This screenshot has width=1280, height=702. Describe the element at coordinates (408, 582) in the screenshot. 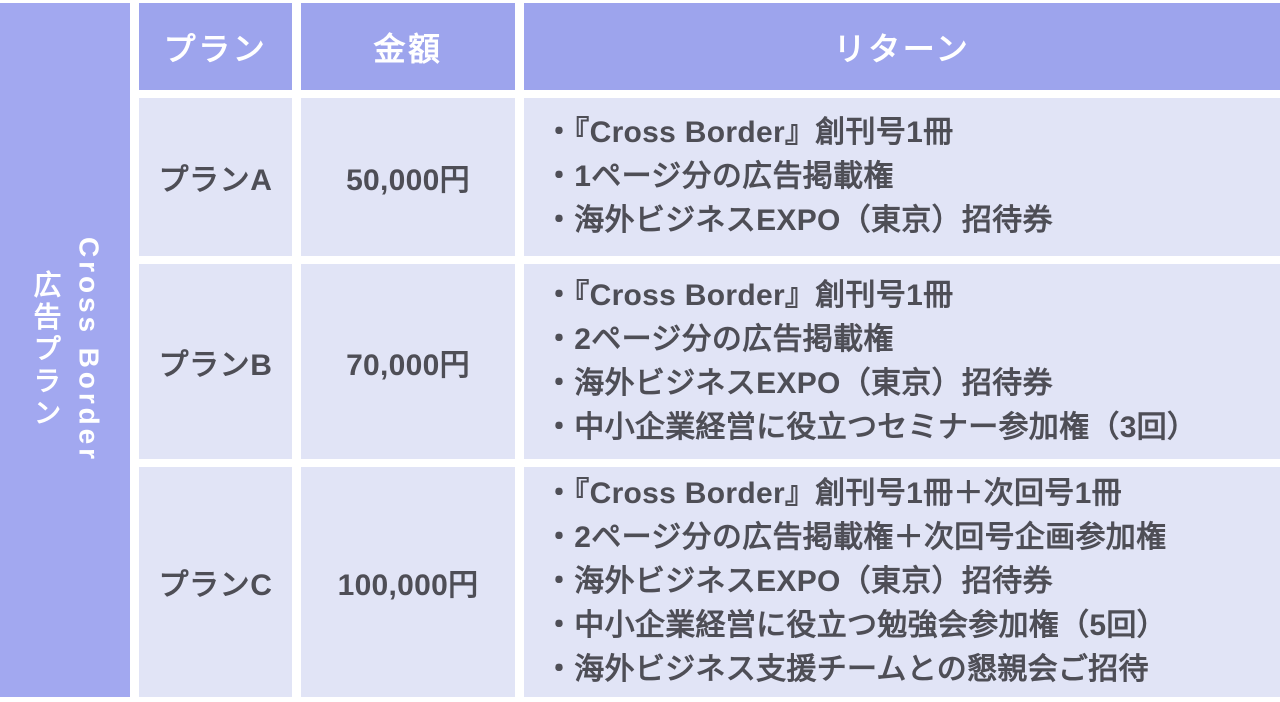

I see `plan-c-price: 100,000円` at that location.